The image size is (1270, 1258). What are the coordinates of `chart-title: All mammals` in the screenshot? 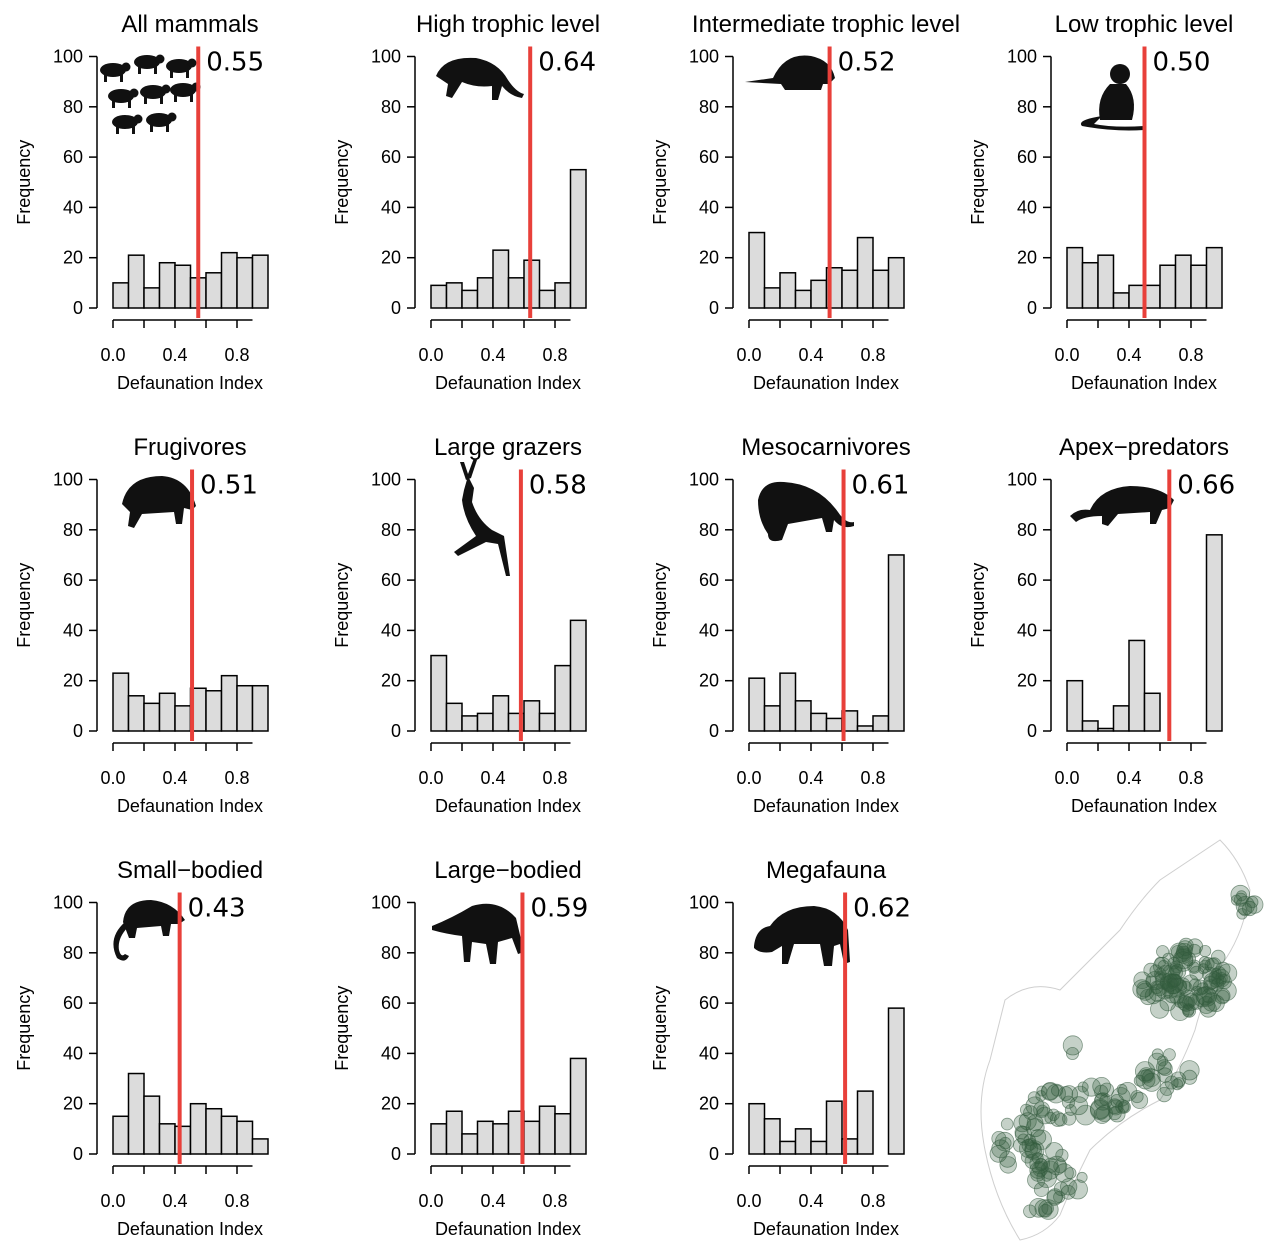 It's located at (189, 24).